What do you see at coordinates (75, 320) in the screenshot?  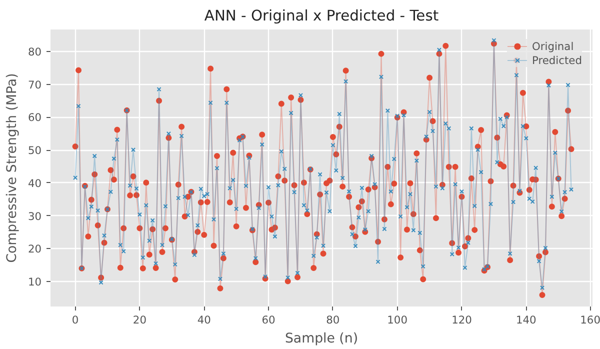 I see `x-tick-label: 0` at bounding box center [75, 320].